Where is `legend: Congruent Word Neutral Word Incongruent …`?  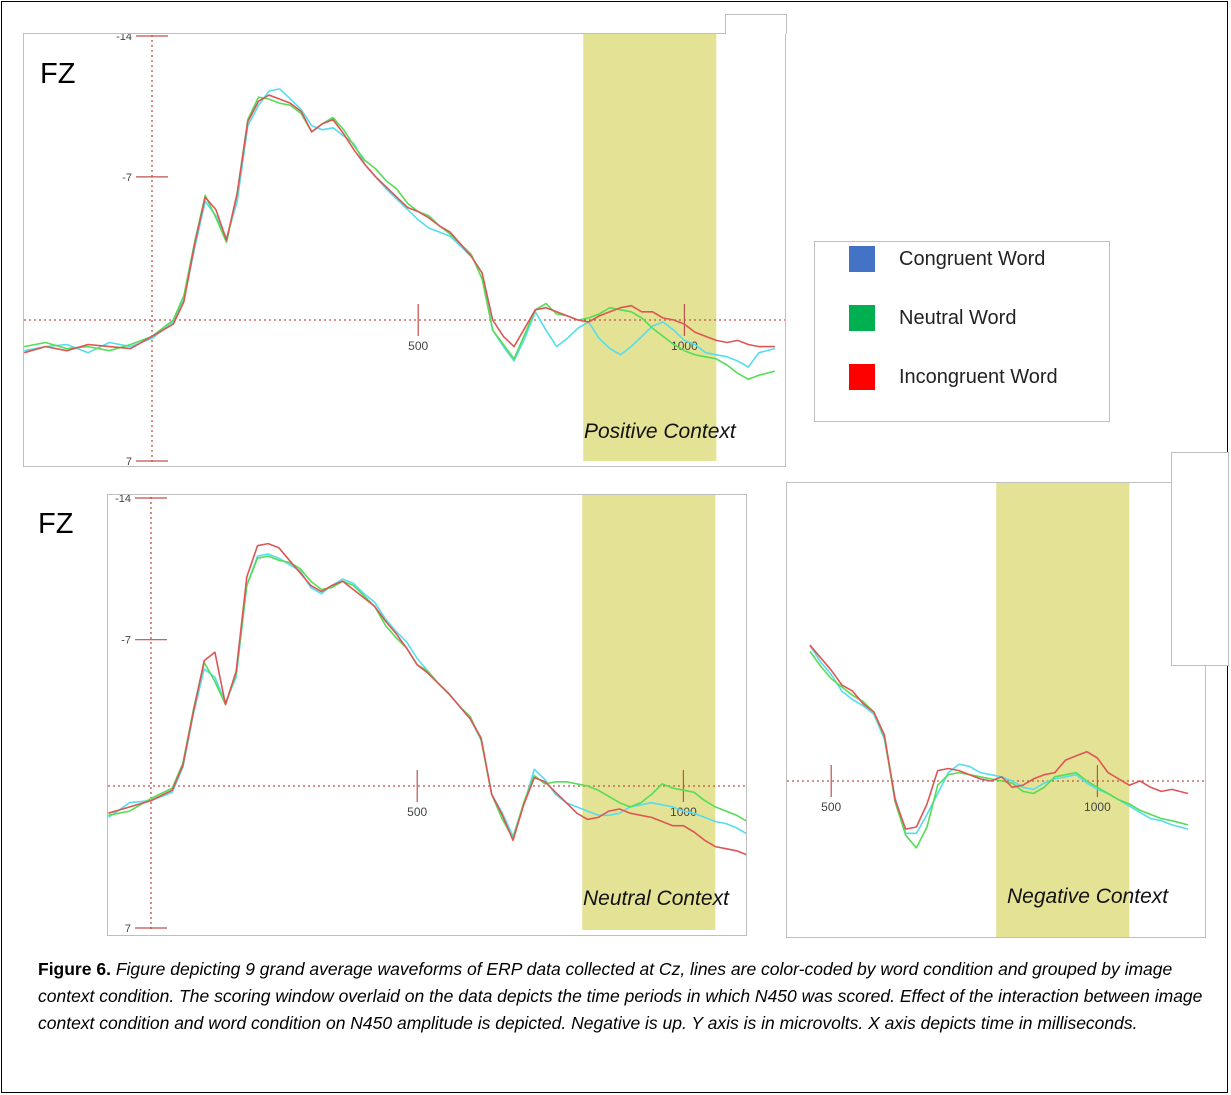 legend: Congruent Word Neutral Word Incongruent … is located at coordinates (962, 331).